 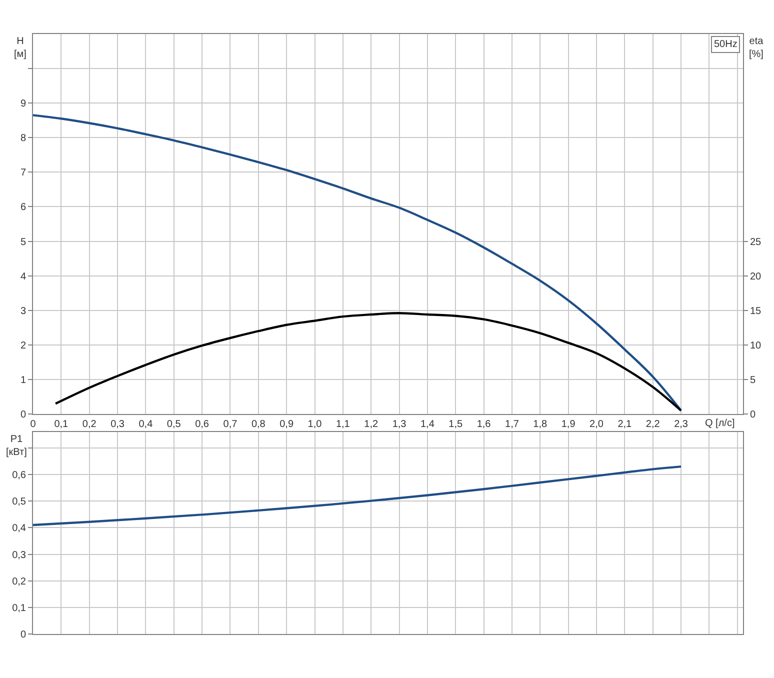 I want to click on x-tick-label: 1,5, so click(x=456, y=424).